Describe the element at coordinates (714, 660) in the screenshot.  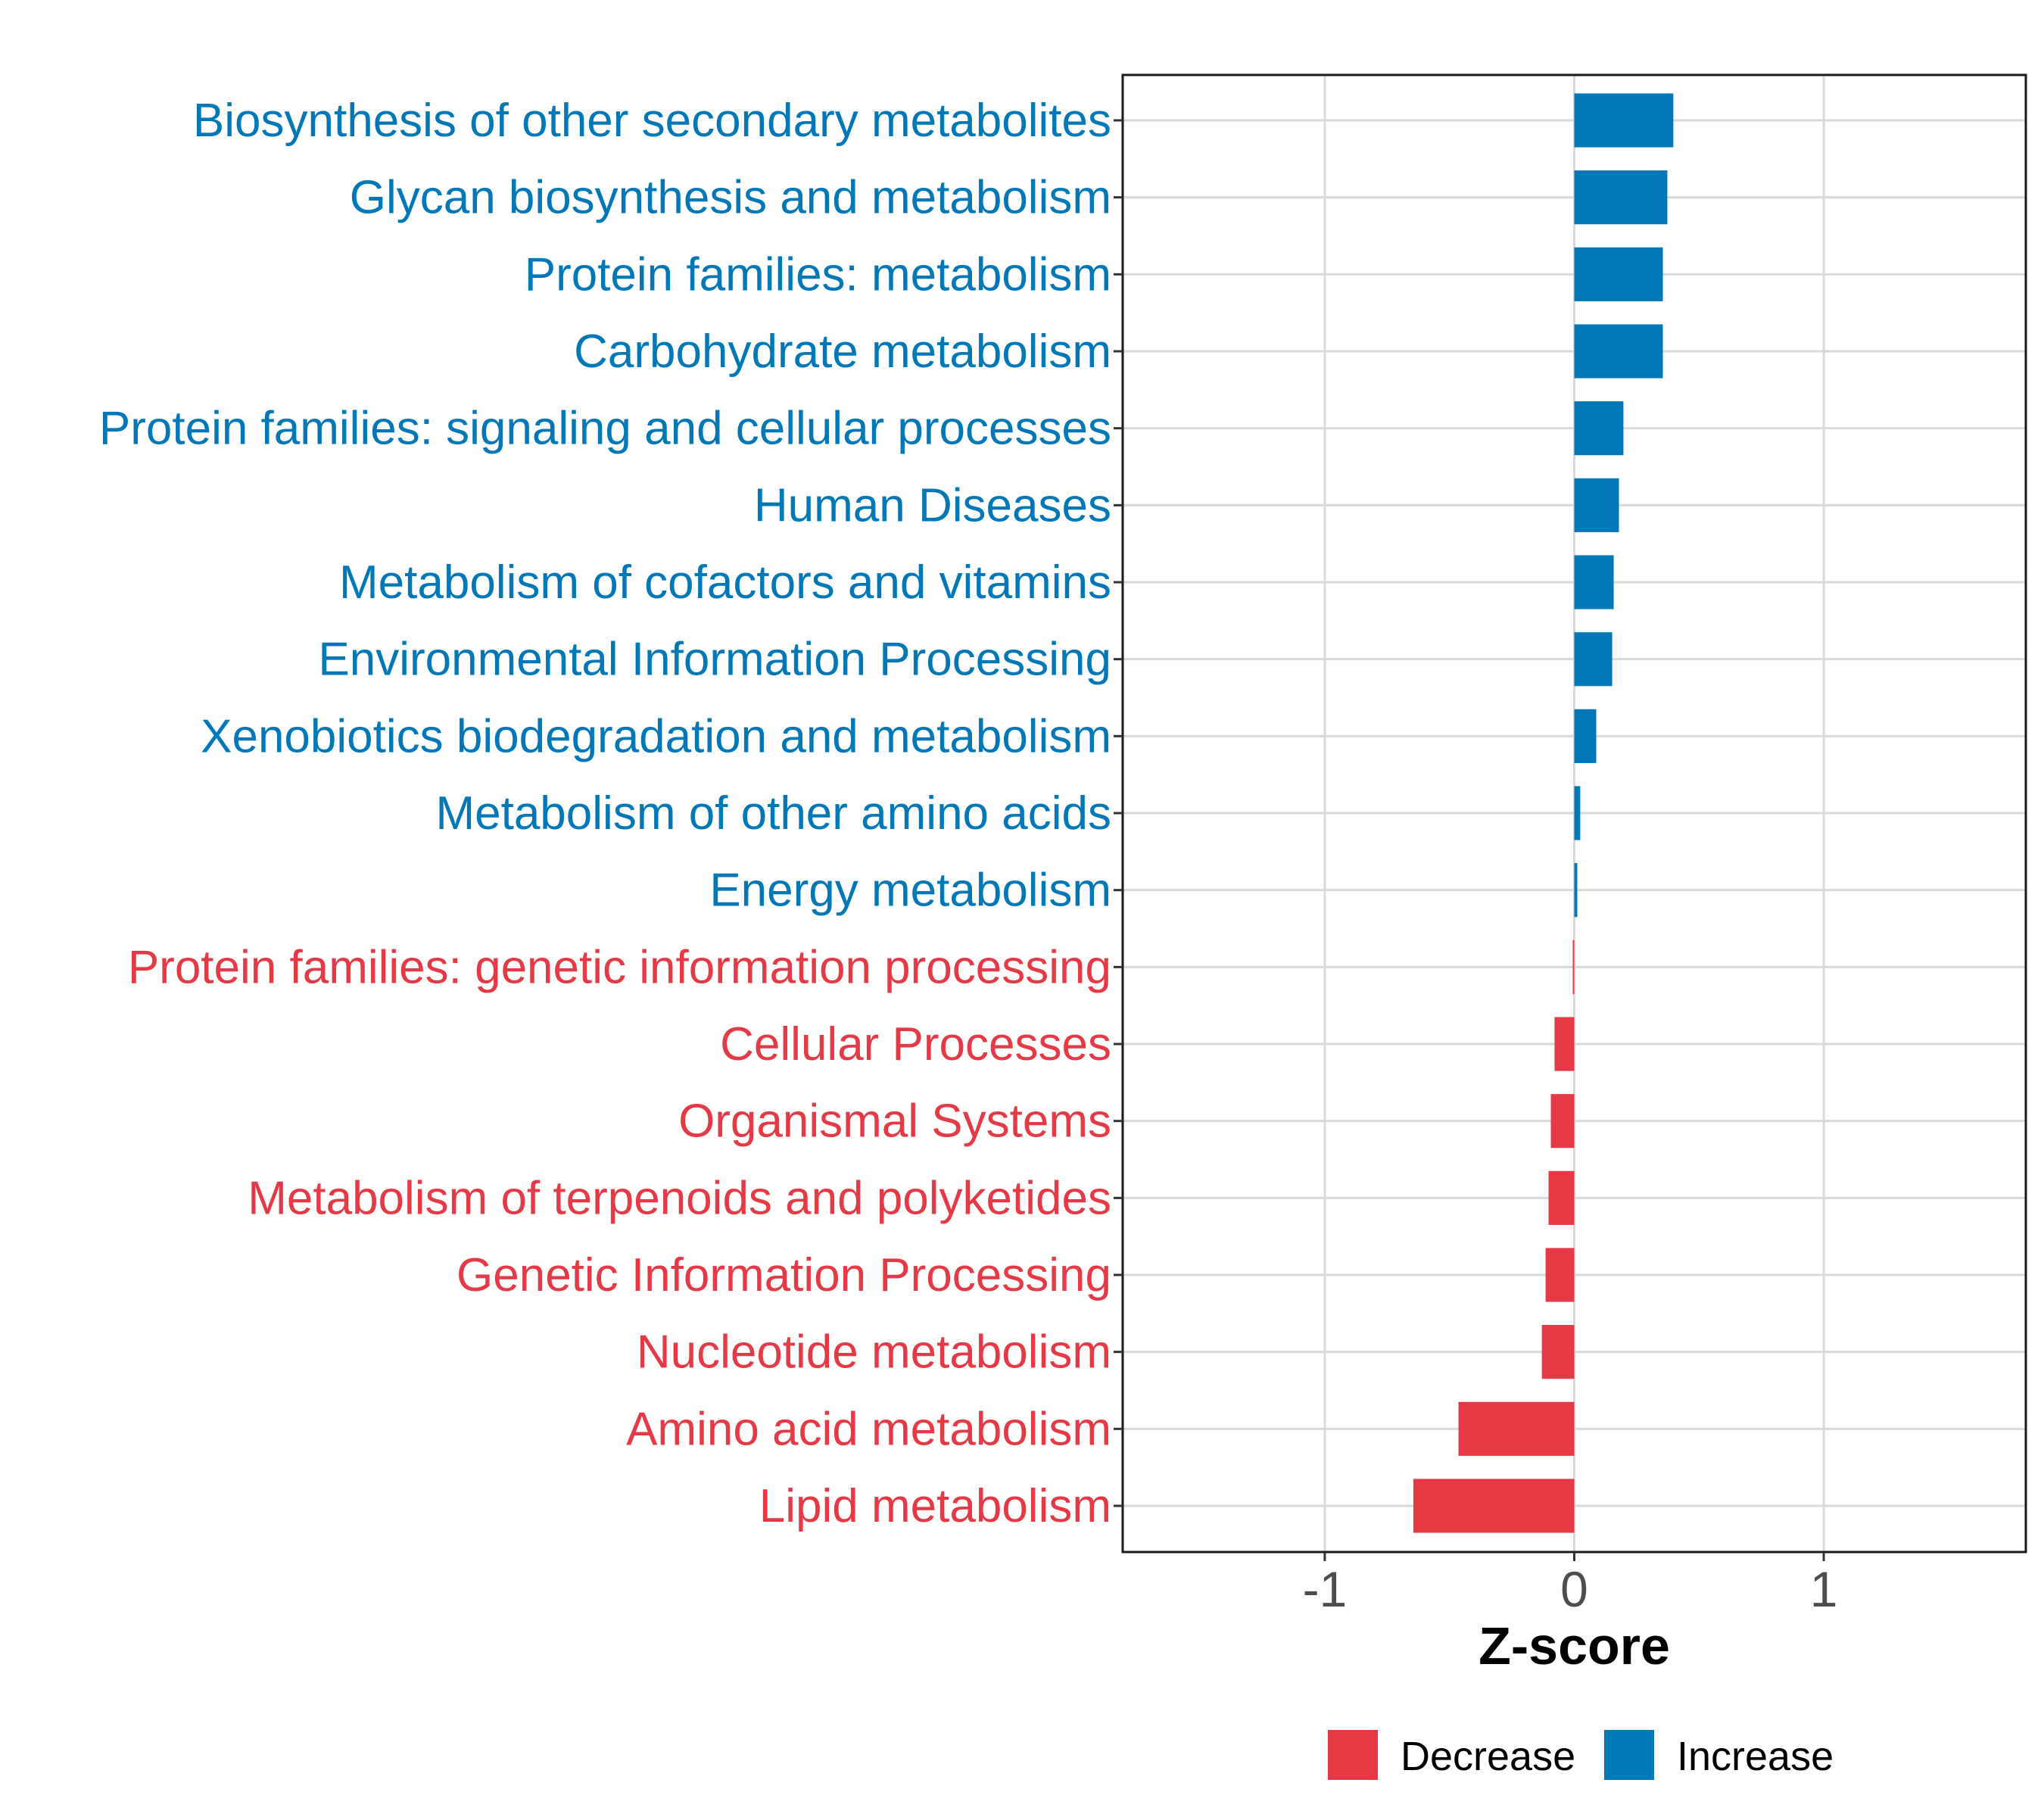
I see `y-tick-label: Environmental Information Processing` at that location.